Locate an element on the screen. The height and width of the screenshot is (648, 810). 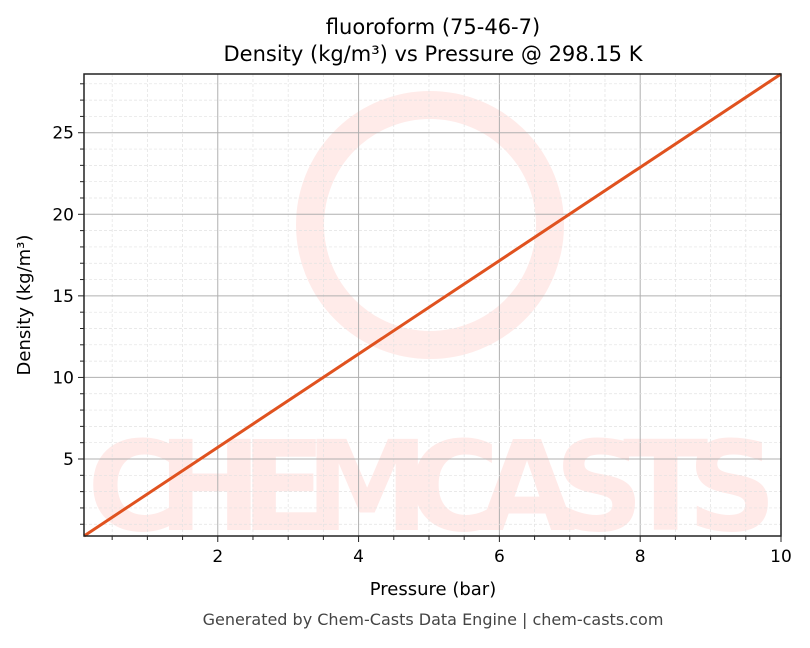
y-tick-label: 25 is located at coordinates (63, 134).